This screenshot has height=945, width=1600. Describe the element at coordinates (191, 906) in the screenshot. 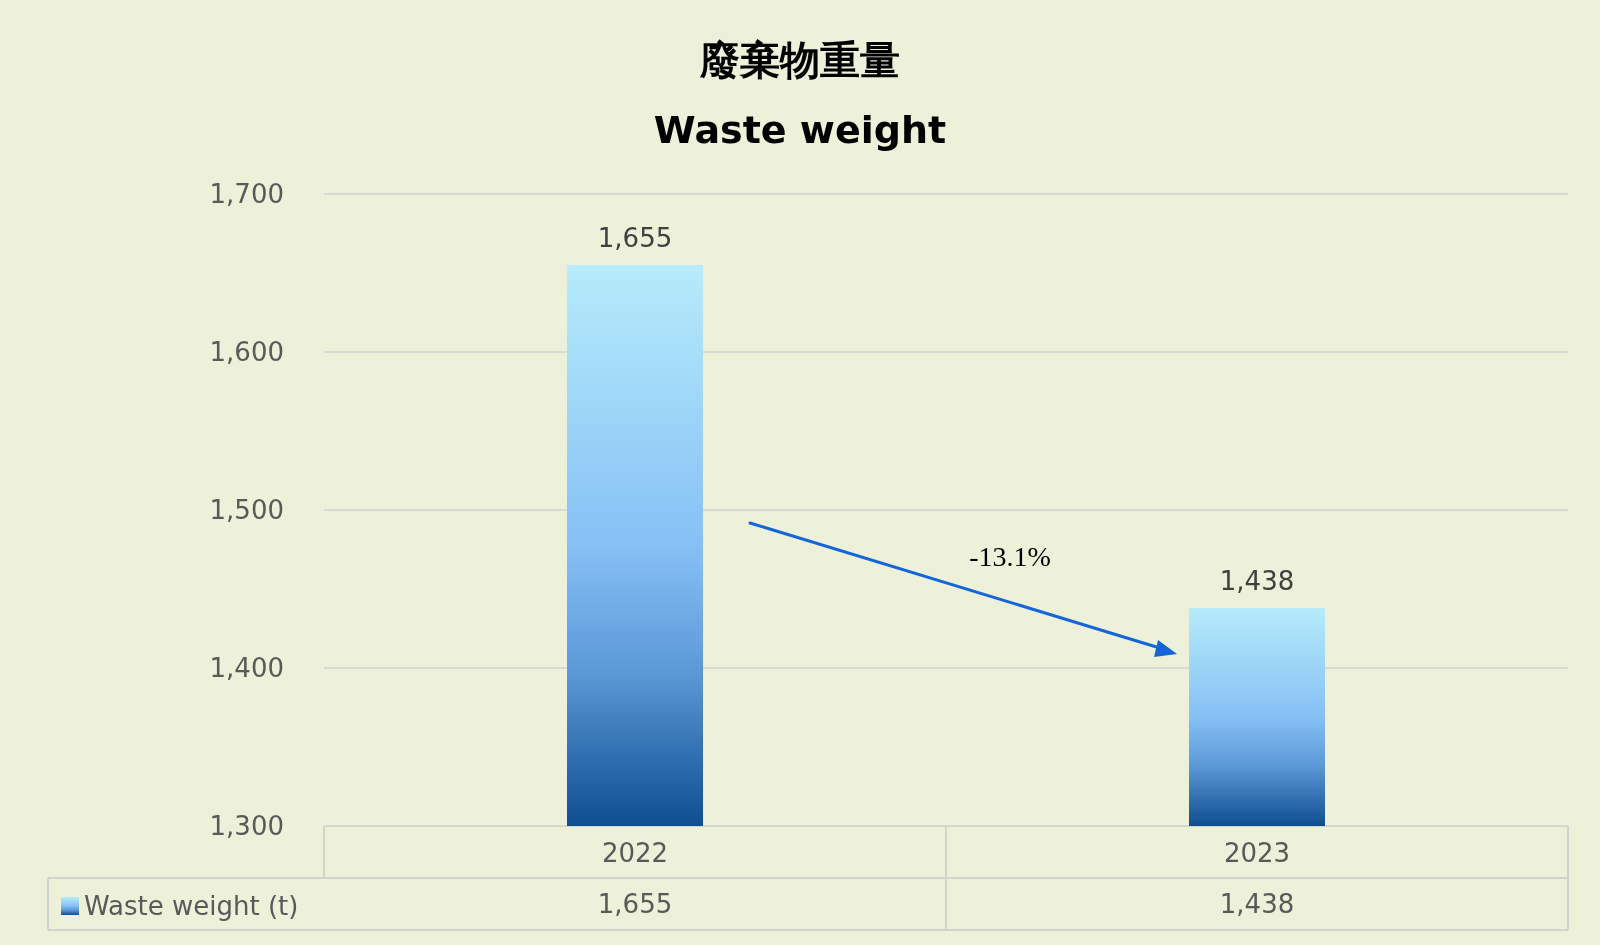

I see `legend-label: Waste weight (t)` at that location.